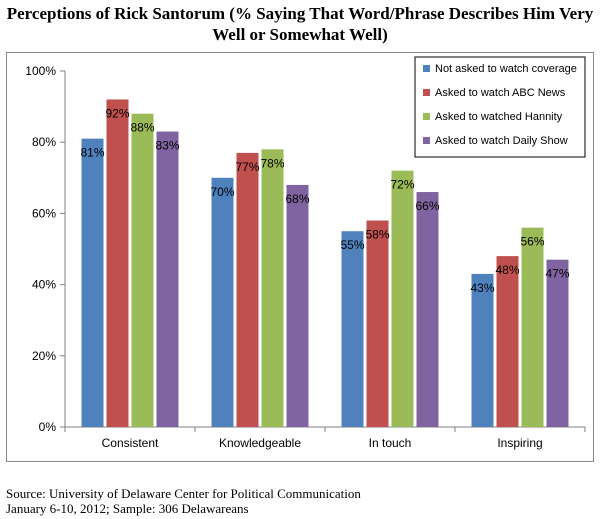  Describe the element at coordinates (482, 288) in the screenshot. I see `data-label: 43%` at that location.